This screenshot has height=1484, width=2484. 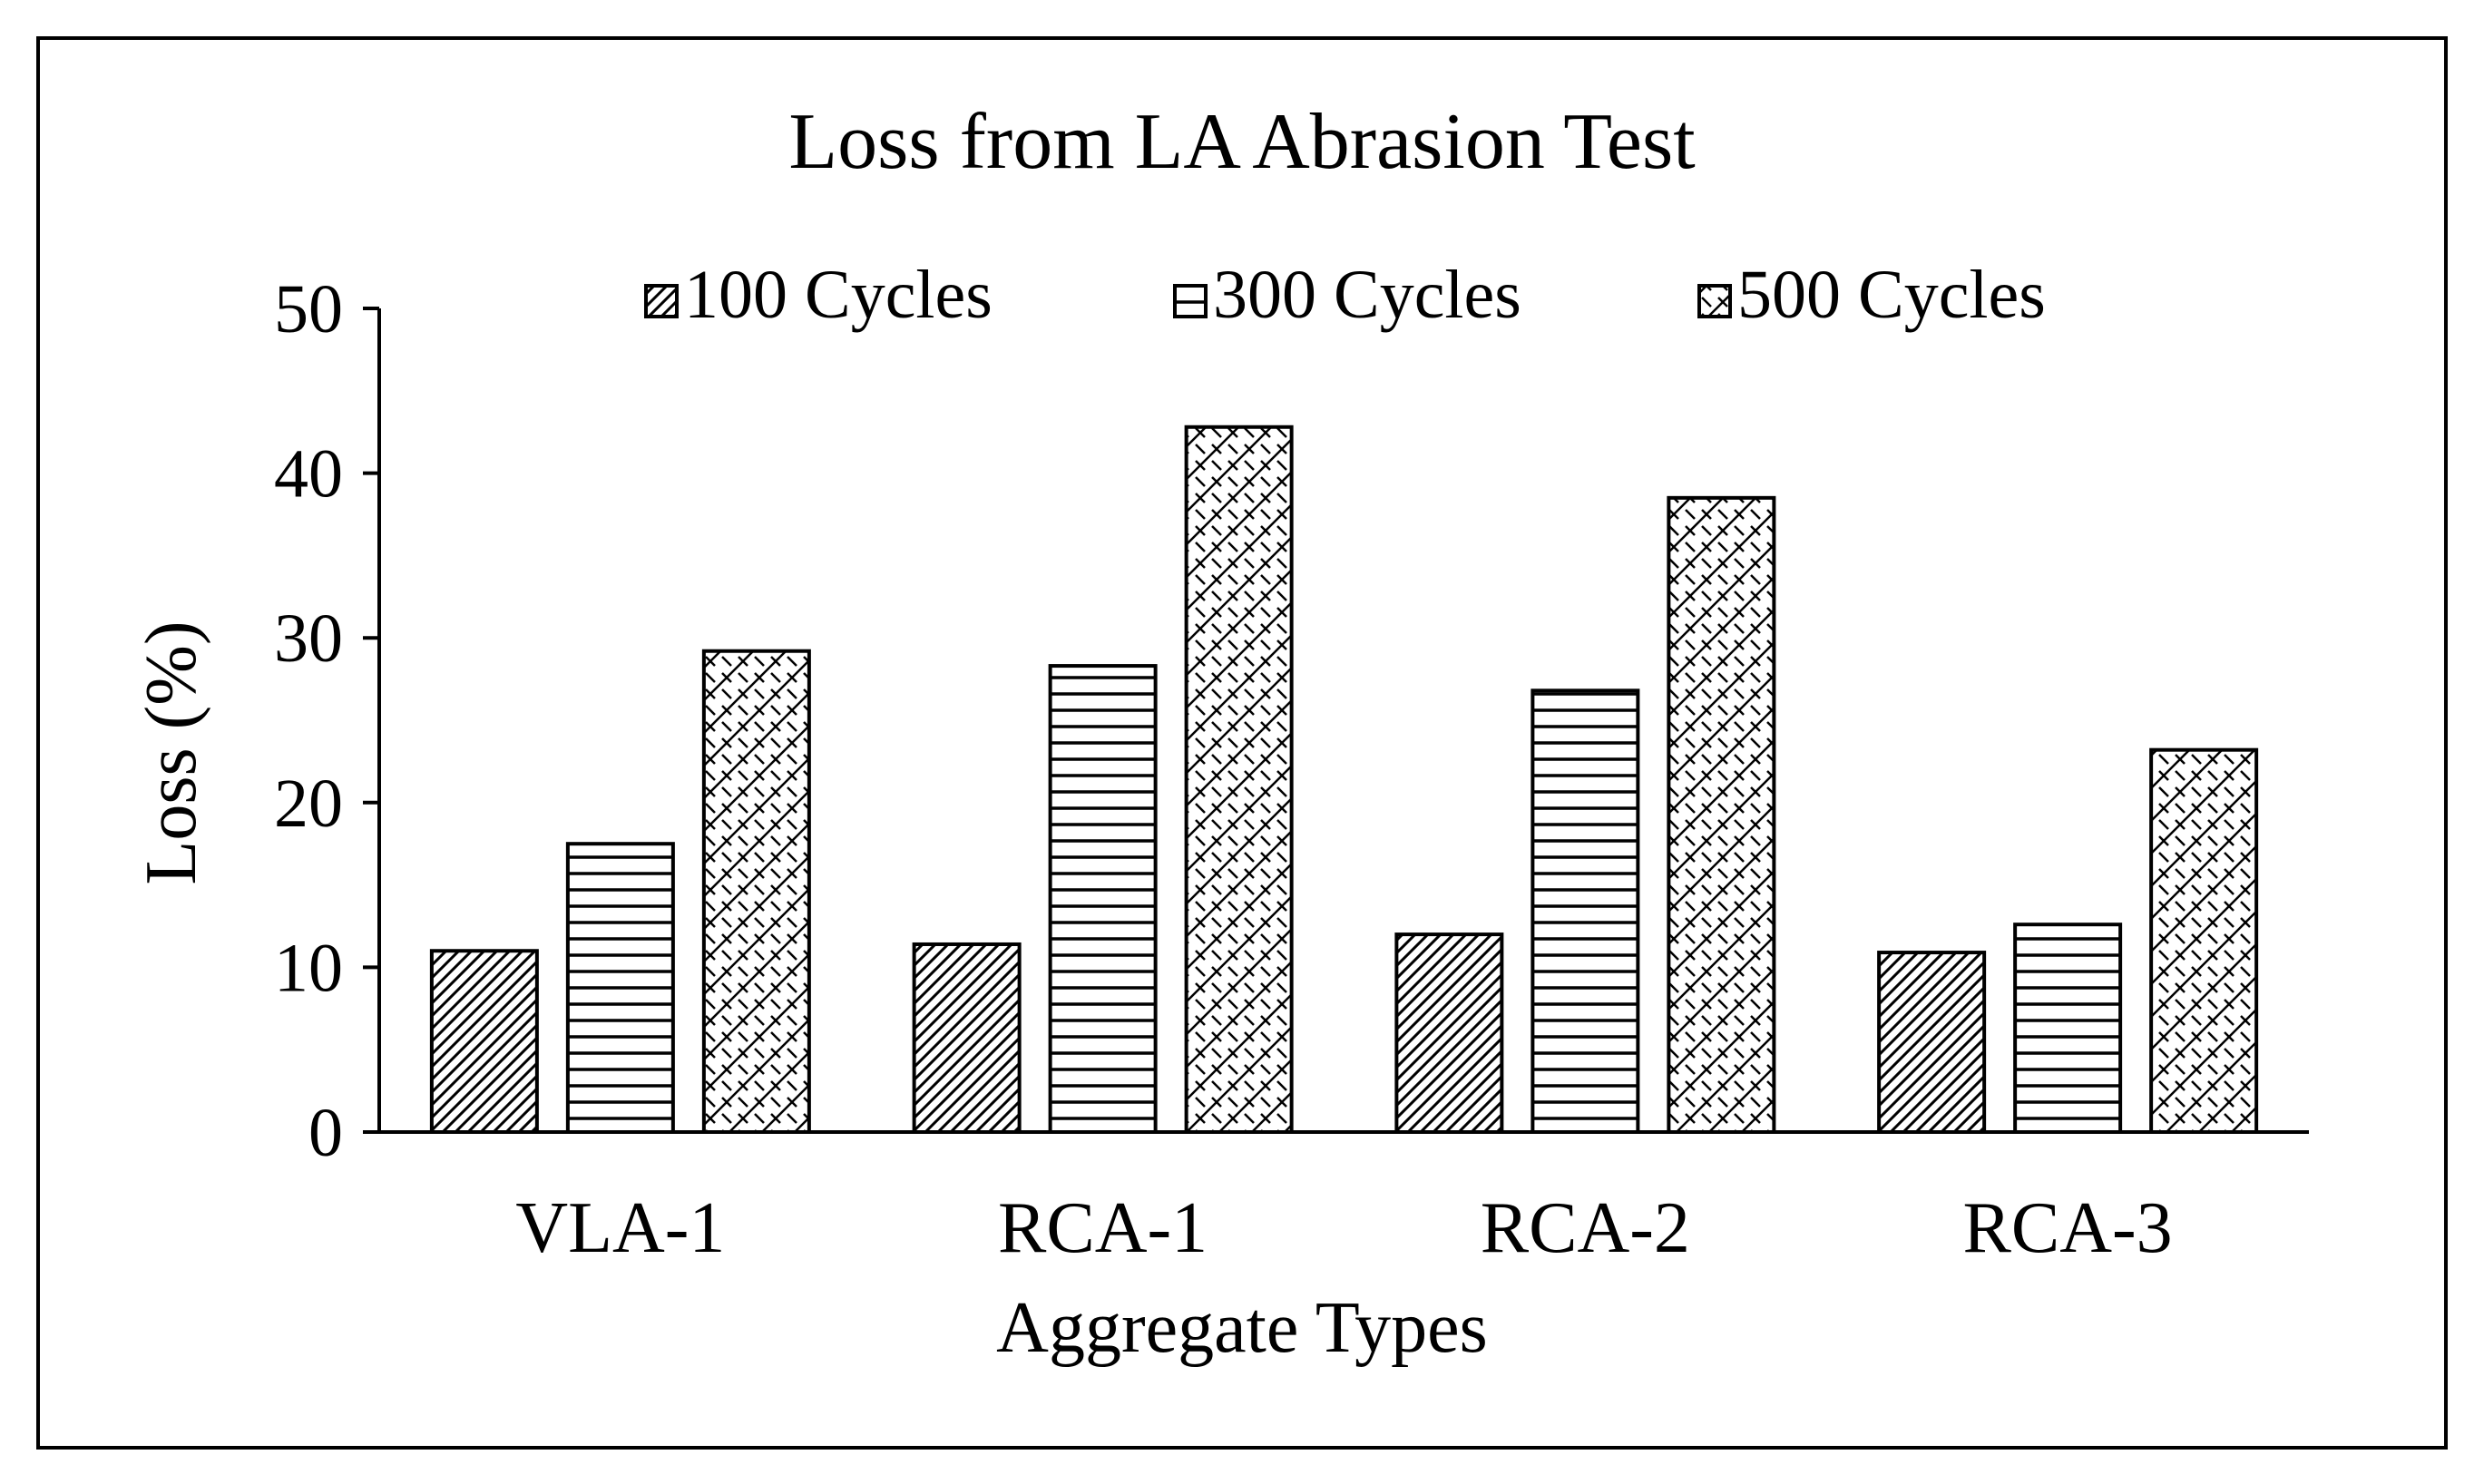 I want to click on y-tick-label: 20, so click(x=308, y=804).